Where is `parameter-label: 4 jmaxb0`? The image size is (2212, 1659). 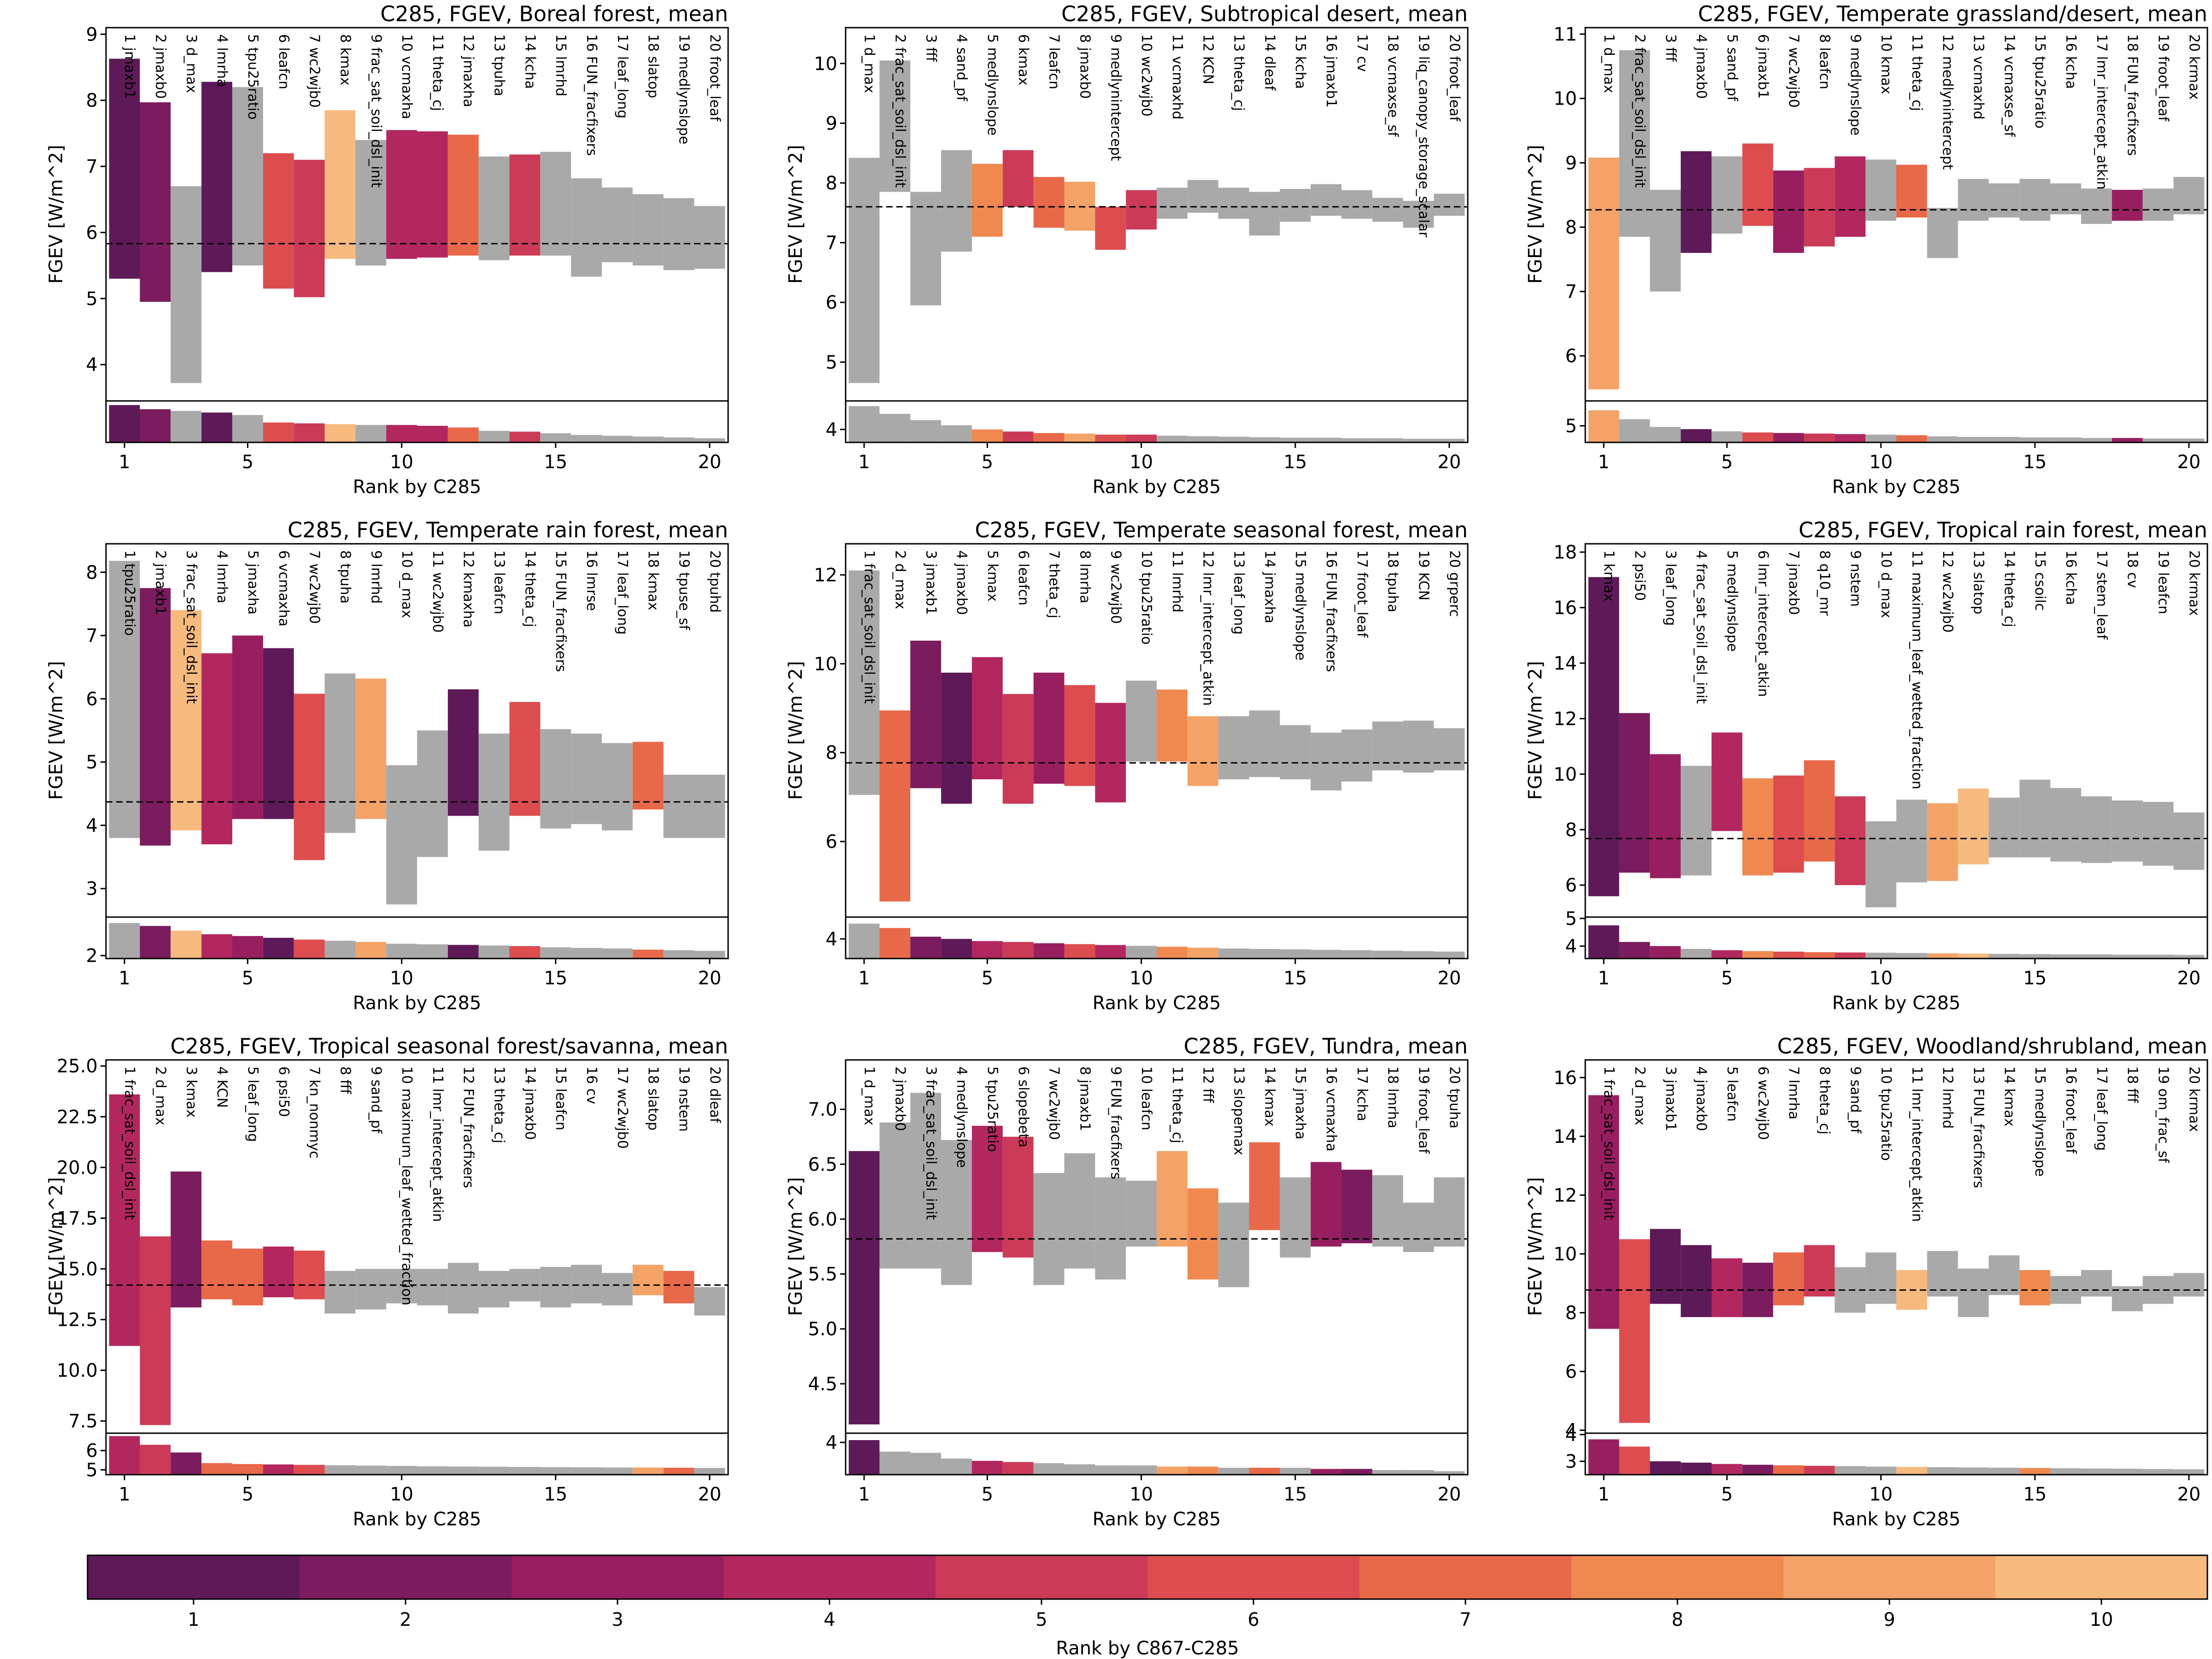 parameter-label: 4 jmaxb0 is located at coordinates (961, 582).